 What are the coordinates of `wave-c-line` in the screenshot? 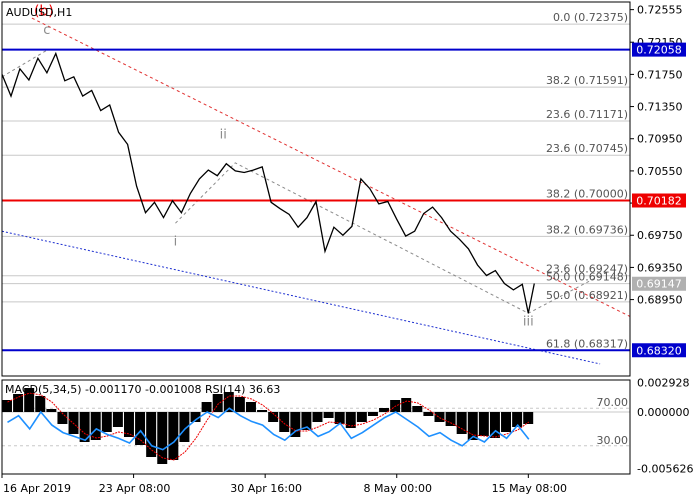 It's located at (24, 63).